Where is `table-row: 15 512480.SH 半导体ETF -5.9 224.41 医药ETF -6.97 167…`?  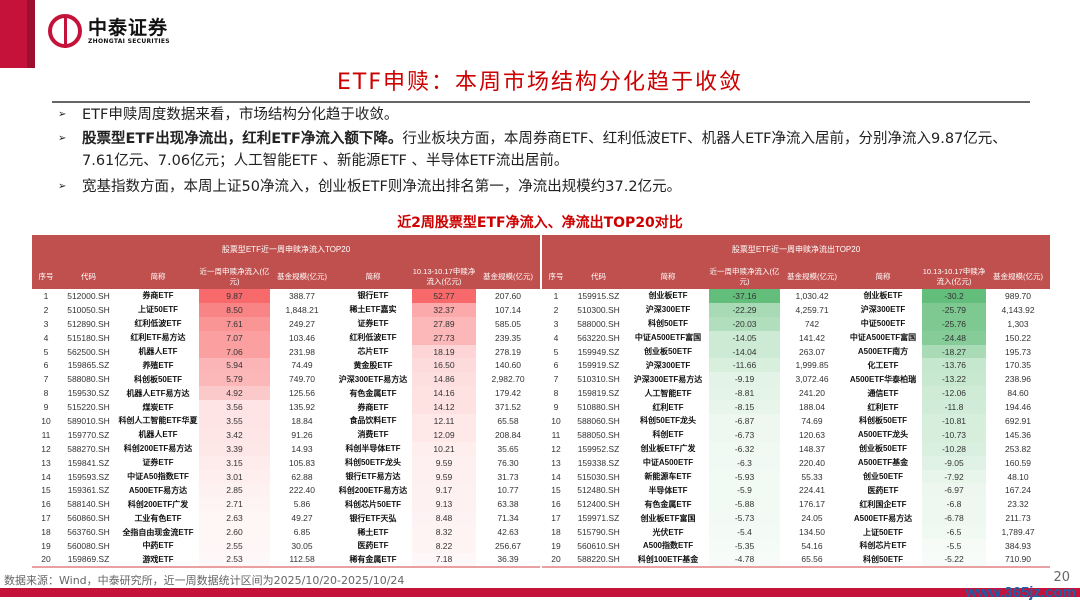
table-row: 15 512480.SH 半导体ETF -5.9 224.41 医药ETF -6.97 167… is located at coordinates (796, 490).